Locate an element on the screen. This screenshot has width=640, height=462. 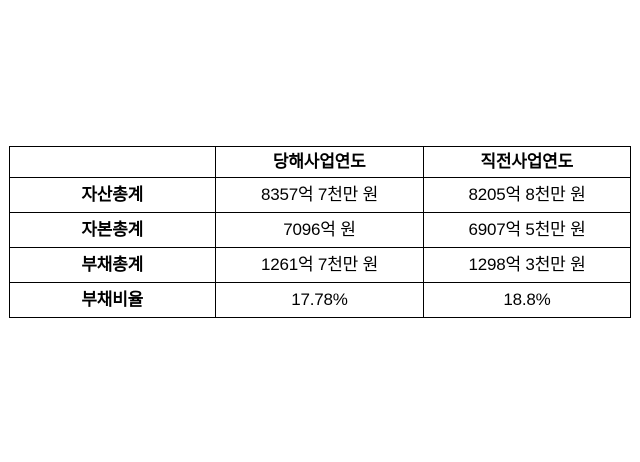
cell-debt-ratio-current-year: 17.78% is located at coordinates (319, 300).